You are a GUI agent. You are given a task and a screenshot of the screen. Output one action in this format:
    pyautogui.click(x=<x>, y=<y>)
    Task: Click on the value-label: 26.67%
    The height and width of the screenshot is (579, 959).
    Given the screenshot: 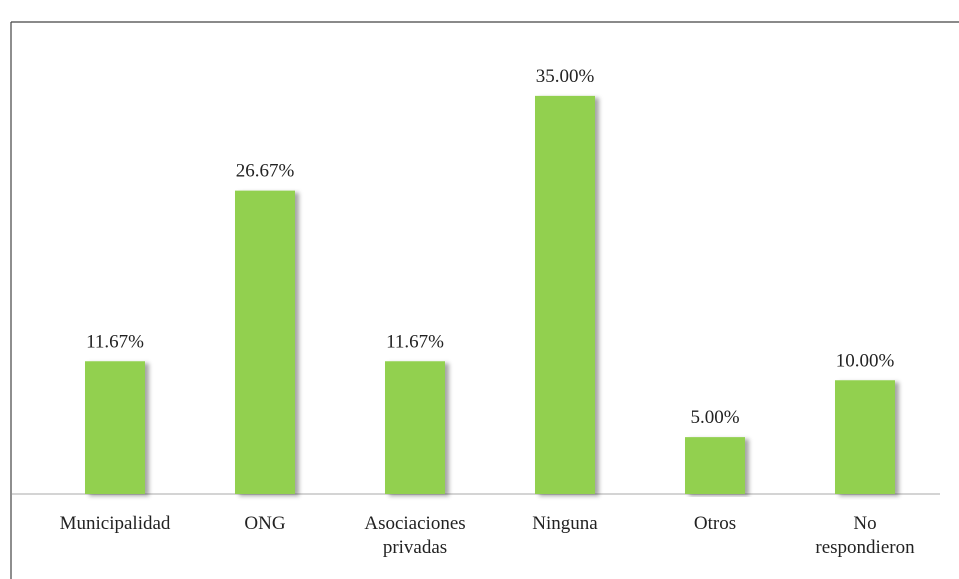 What is the action you would take?
    pyautogui.click(x=265, y=171)
    